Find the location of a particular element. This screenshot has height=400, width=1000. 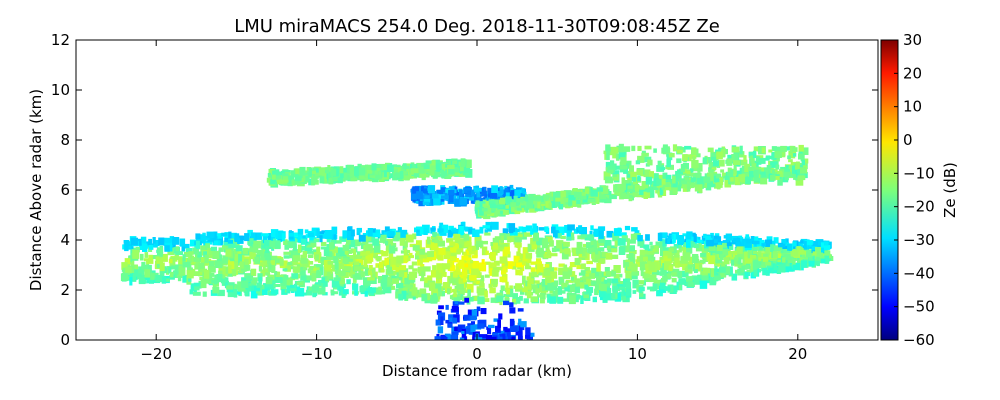

near-surface-clutter is located at coordinates (484, 318).